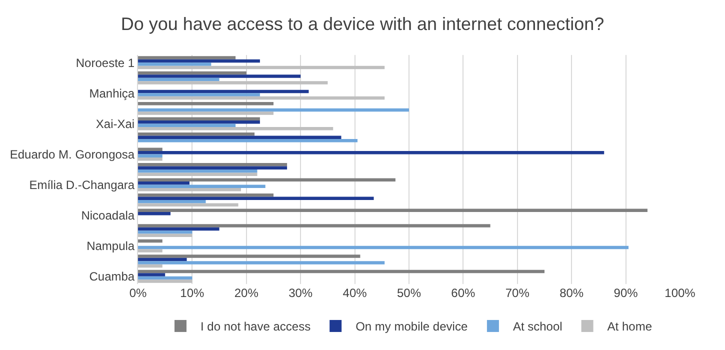  What do you see at coordinates (355, 293) in the screenshot?
I see `x-tick-label: 40%` at bounding box center [355, 293].